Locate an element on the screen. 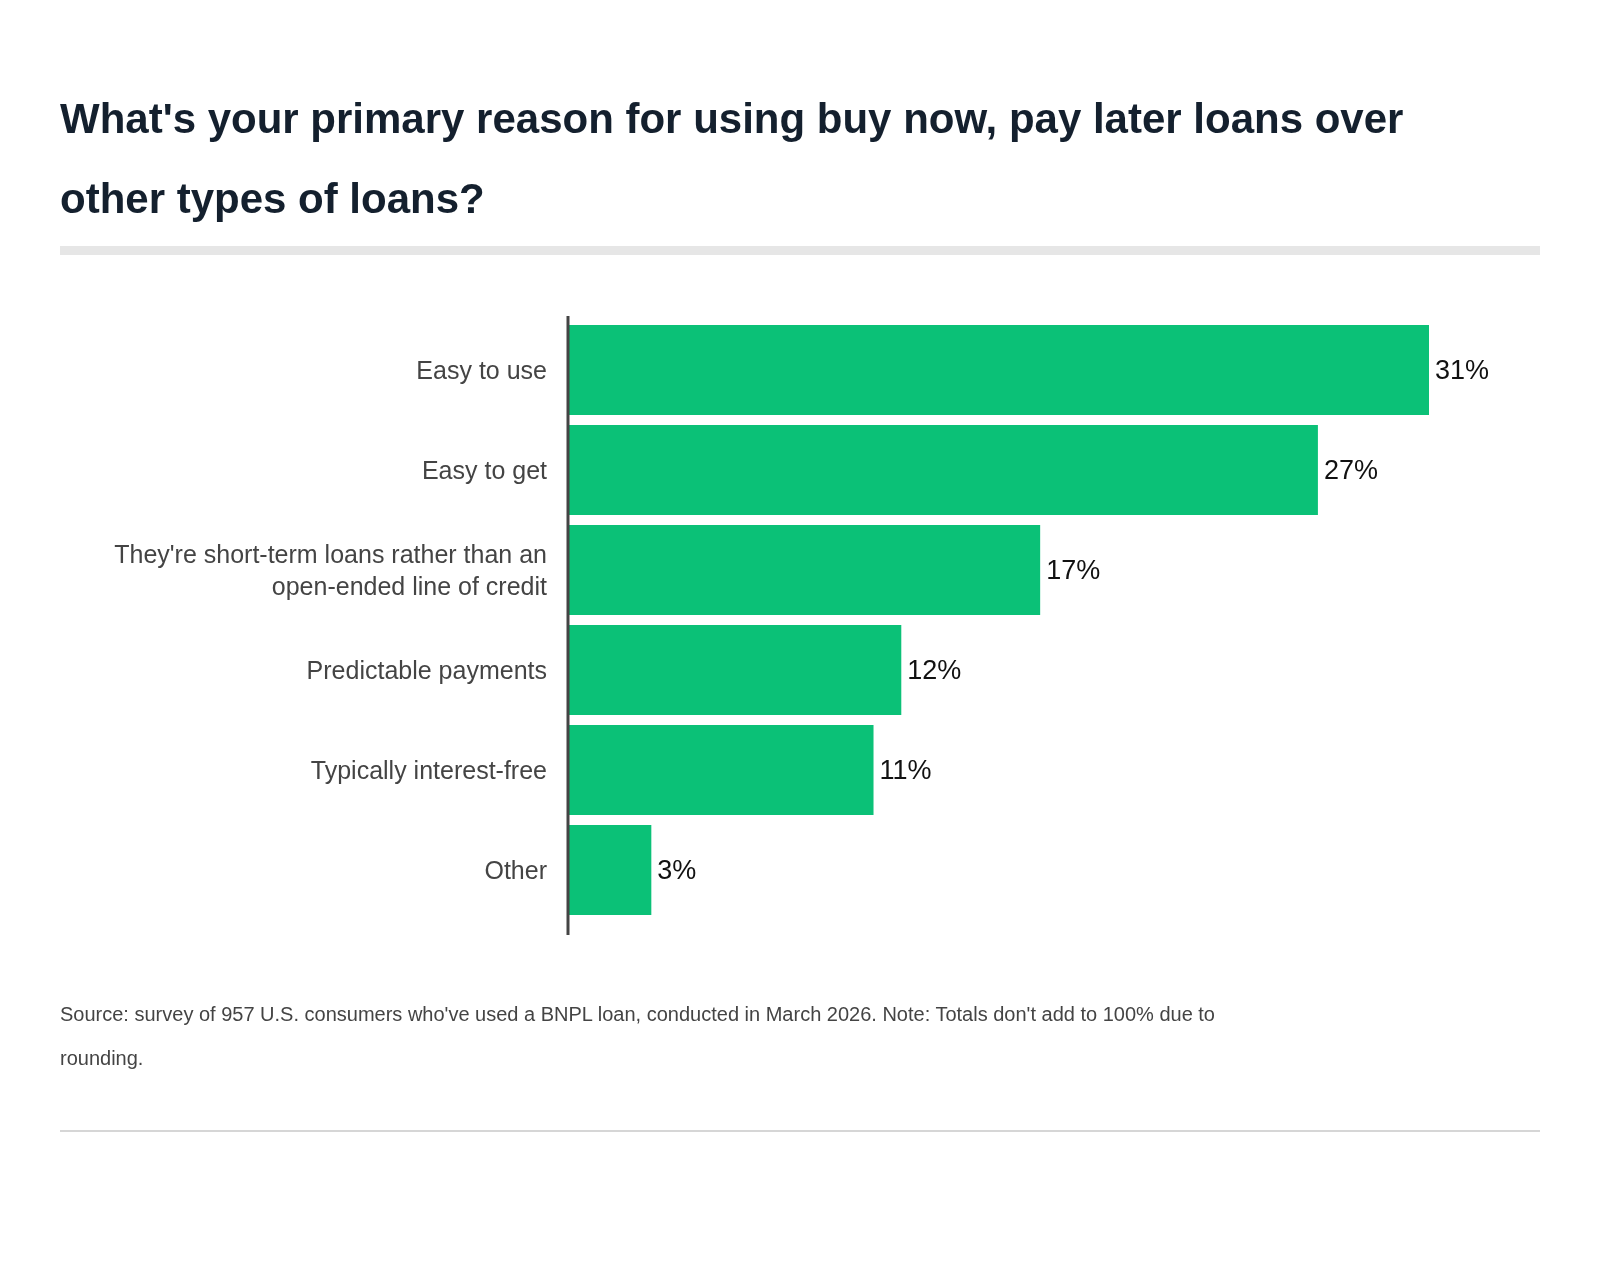  data-label: 17% is located at coordinates (1073, 570).